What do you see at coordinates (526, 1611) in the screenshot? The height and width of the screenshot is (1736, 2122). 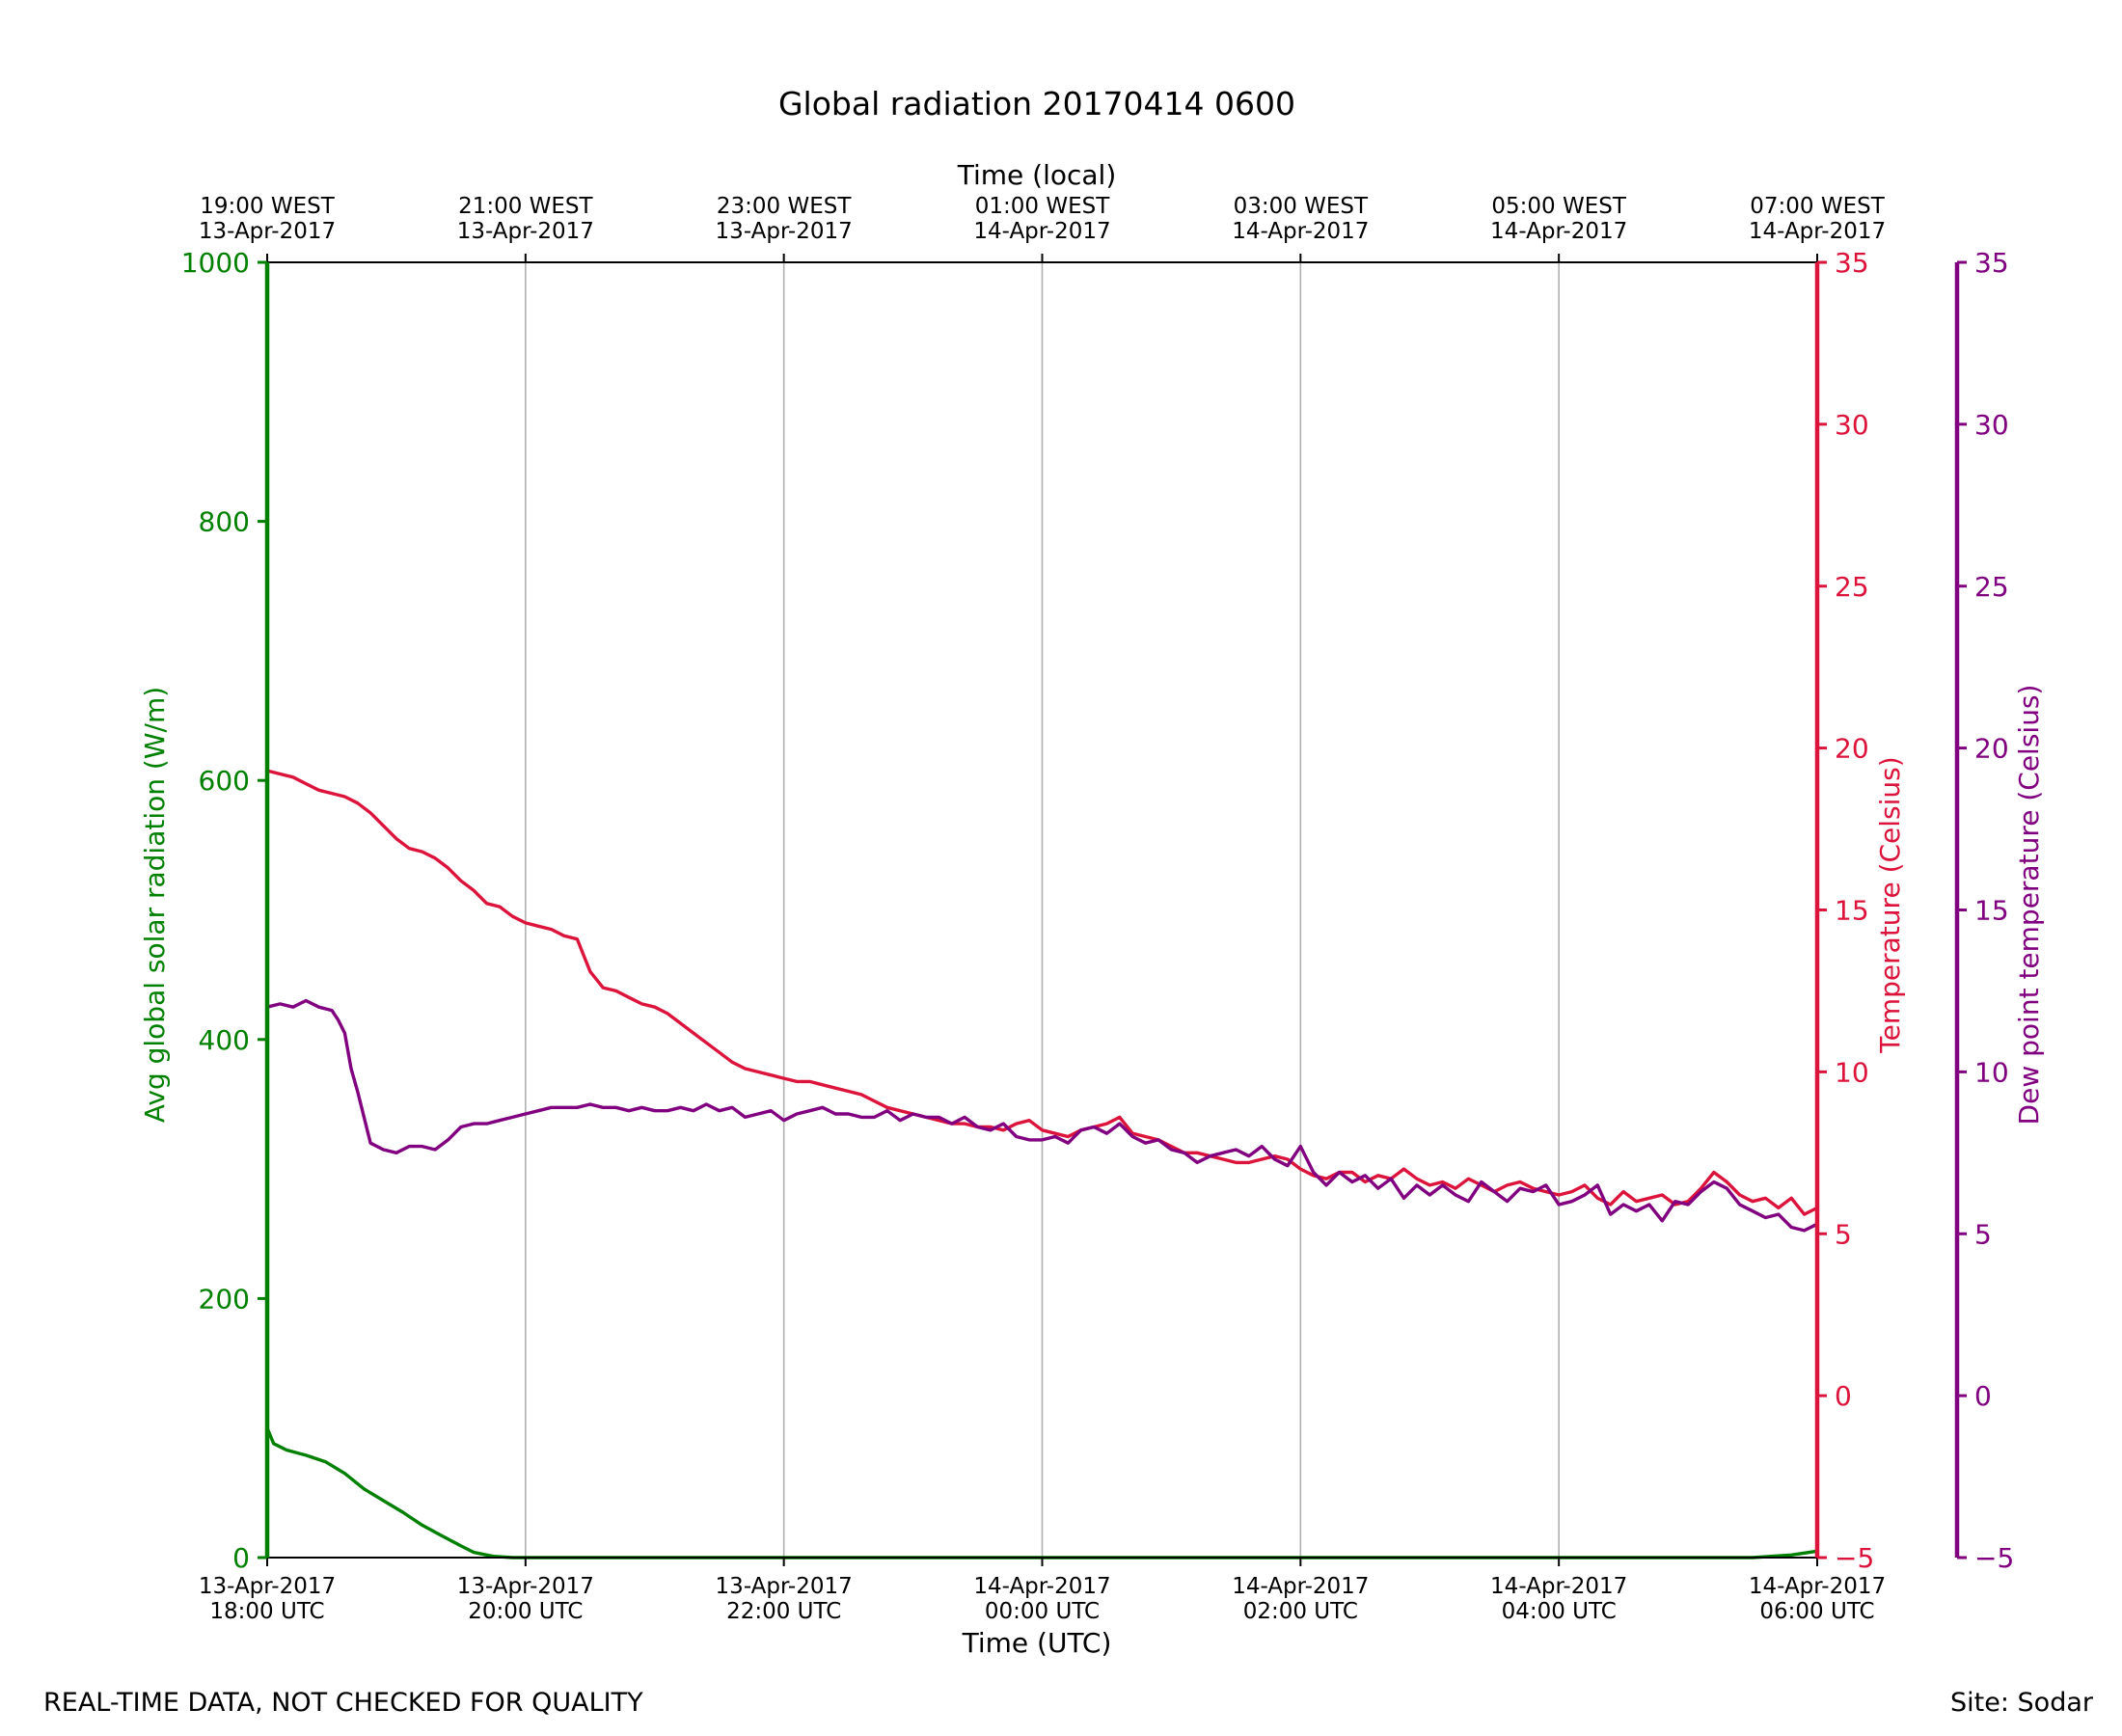 I see `x-tick-label: 20:00 UTC` at bounding box center [526, 1611].